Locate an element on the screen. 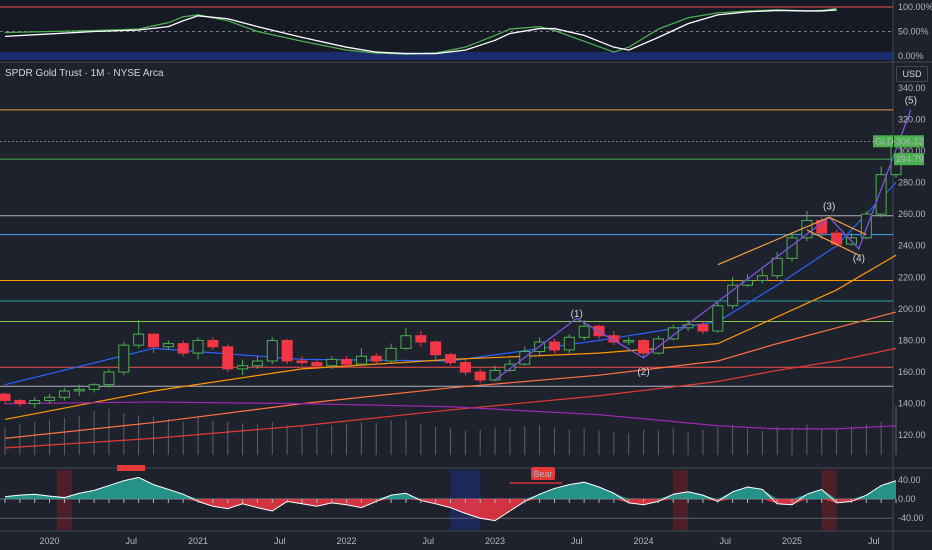  time-tick-label: 2021 is located at coordinates (198, 541).